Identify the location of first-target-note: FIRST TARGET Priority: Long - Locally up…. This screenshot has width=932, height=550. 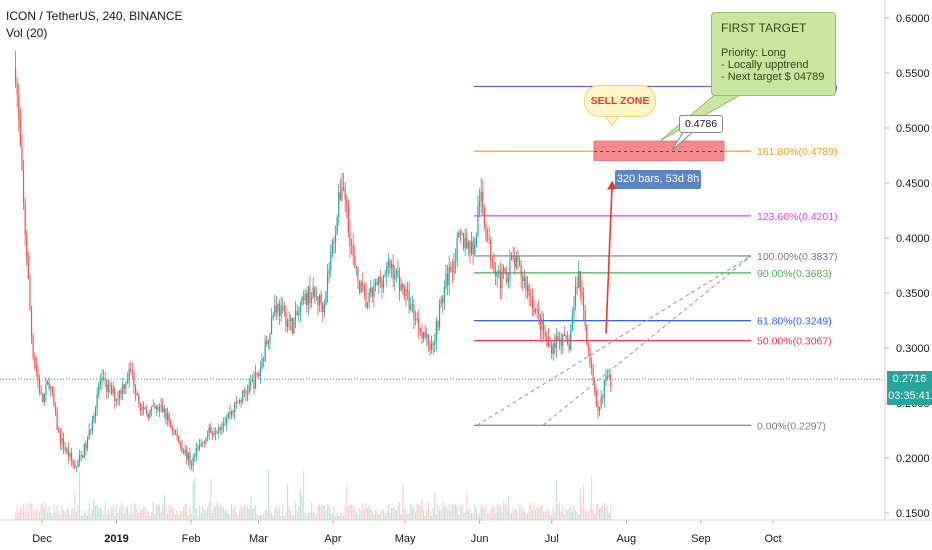
(773, 54).